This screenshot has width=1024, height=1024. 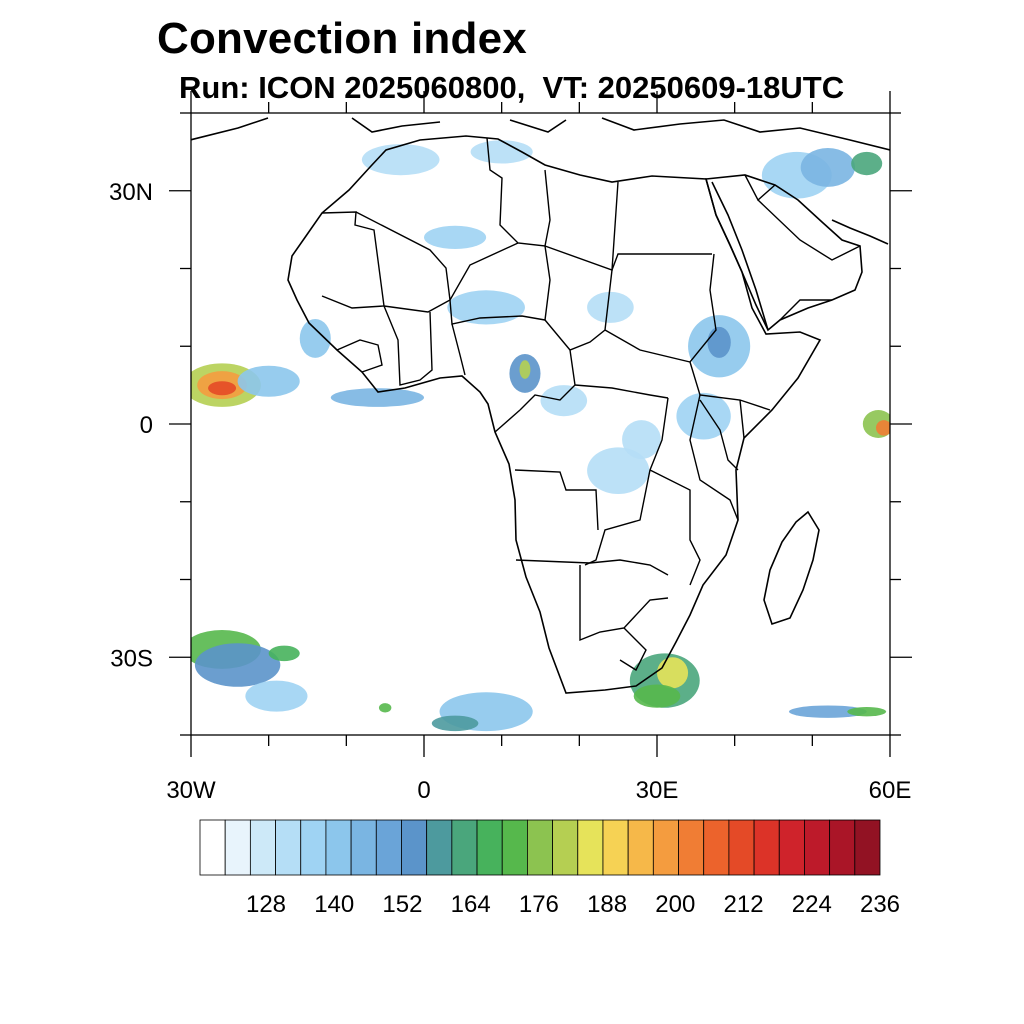 I want to click on colorbar-label: 152, so click(x=402, y=904).